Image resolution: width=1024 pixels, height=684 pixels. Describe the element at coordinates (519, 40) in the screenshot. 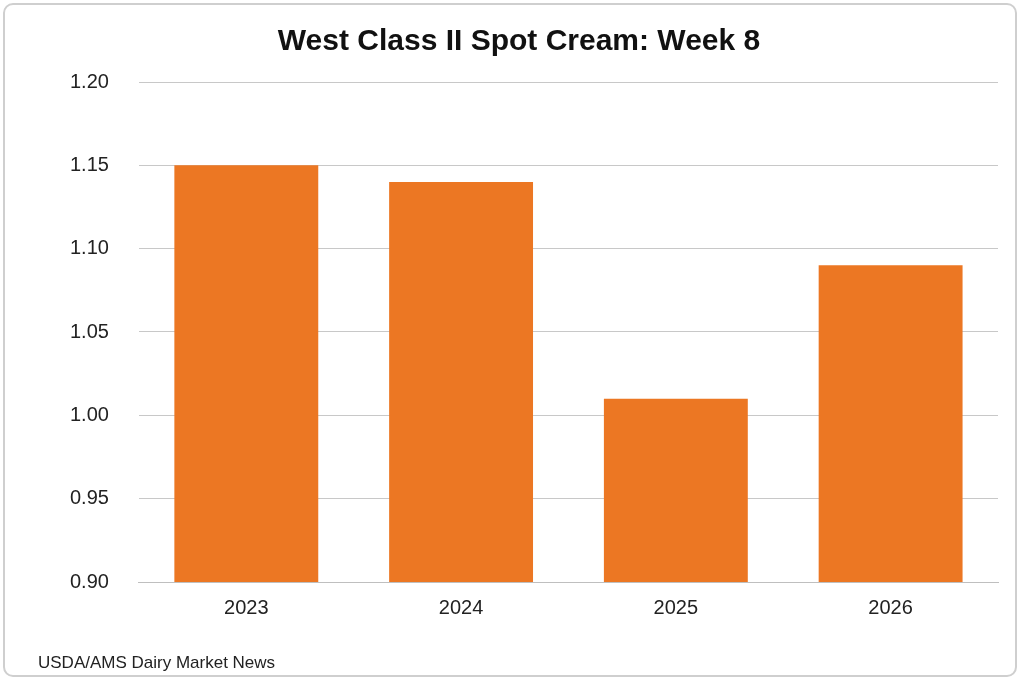

I see `chart-title: West Class II Spot Cream: Week 8` at that location.